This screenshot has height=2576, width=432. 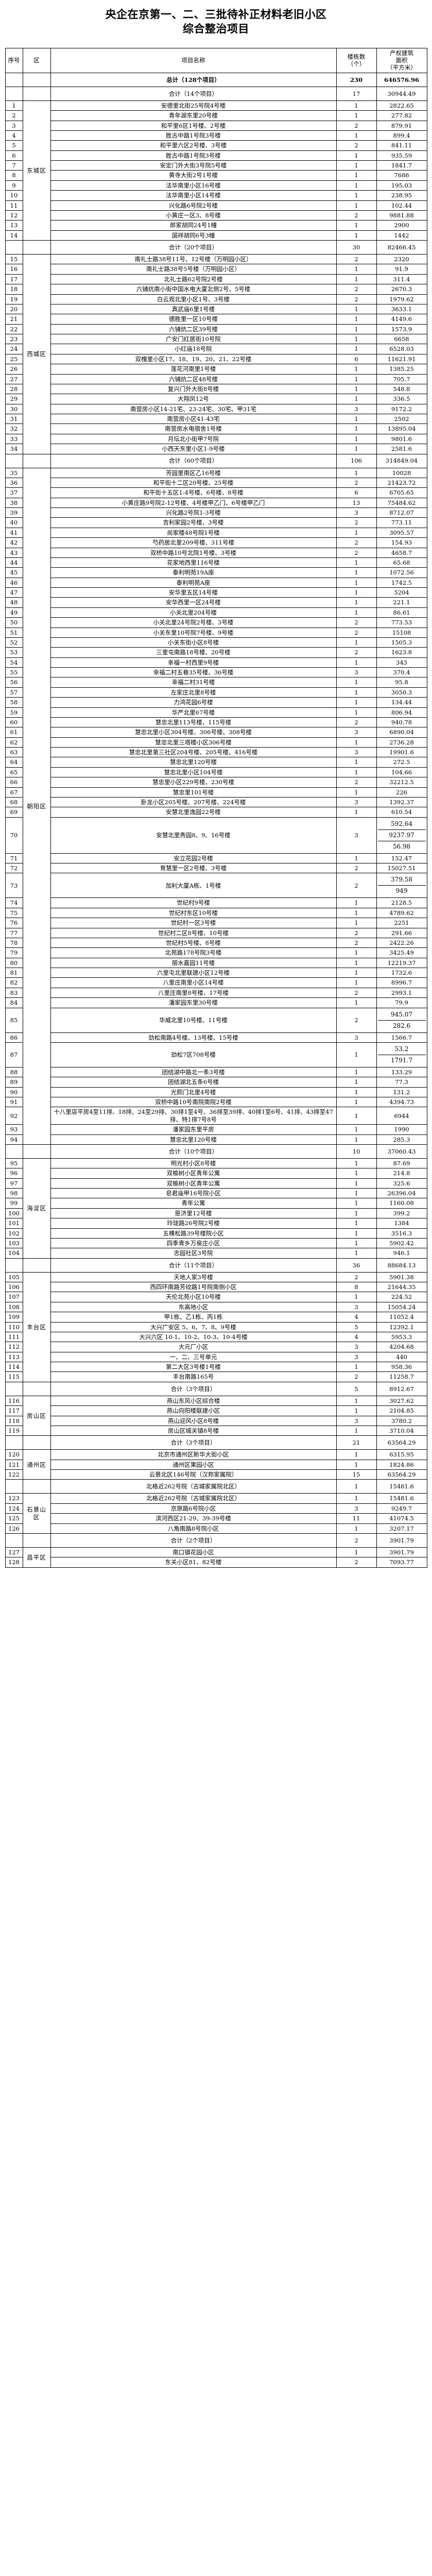 What do you see at coordinates (216, 1072) in the screenshot?
I see `table-row: 88 团结湖中路北一条3号楼 1 133.29` at bounding box center [216, 1072].